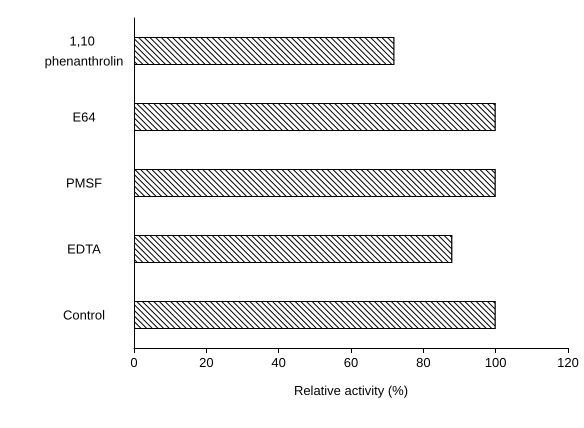 This screenshot has width=584, height=428. Describe the element at coordinates (495, 362) in the screenshot. I see `x-tick-label: 100` at that location.